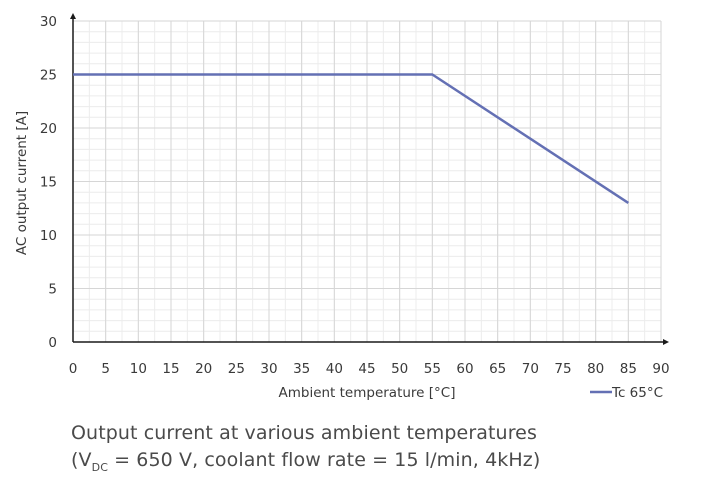  I want to click on y-tick-label: 5, so click(52, 290).